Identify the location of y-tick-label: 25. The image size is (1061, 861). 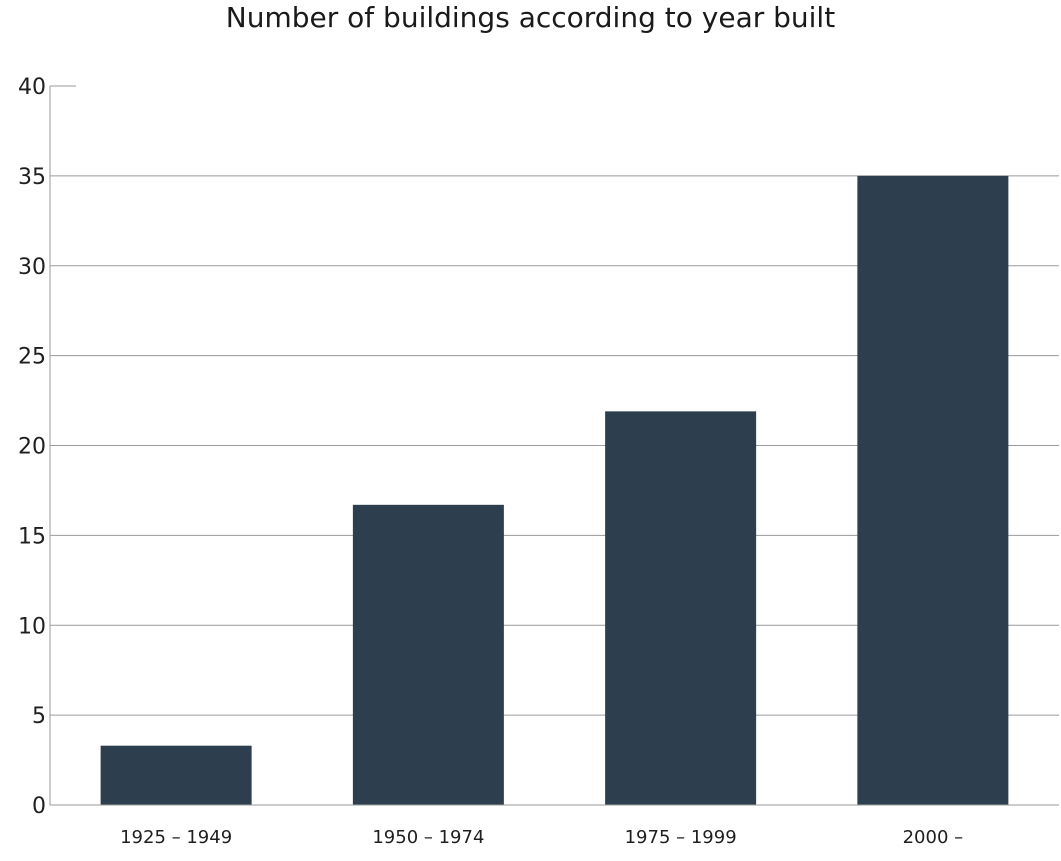
(32, 357).